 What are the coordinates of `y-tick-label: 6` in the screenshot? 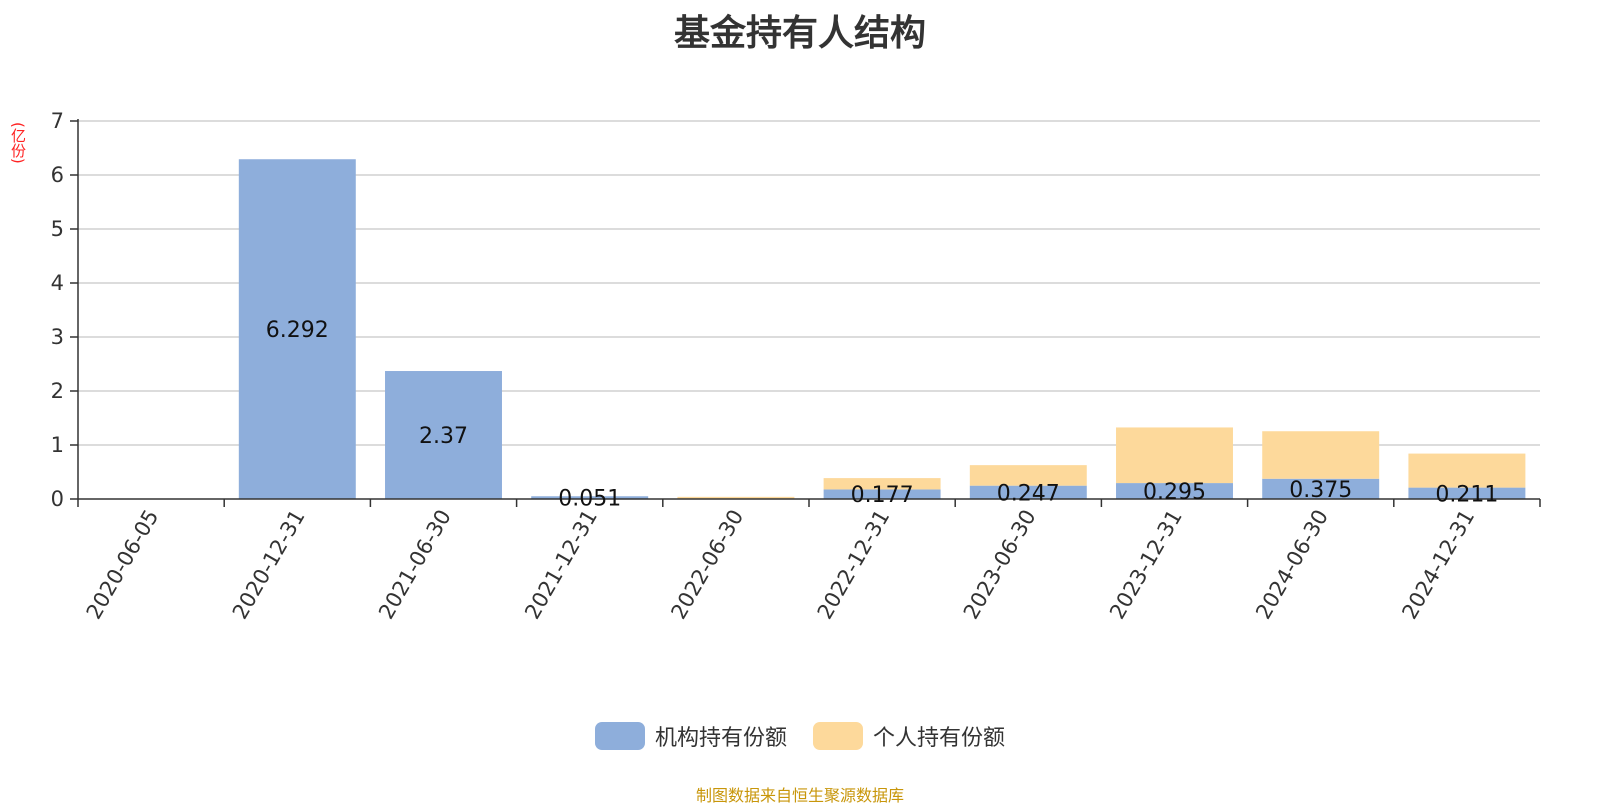 It's located at (57, 175).